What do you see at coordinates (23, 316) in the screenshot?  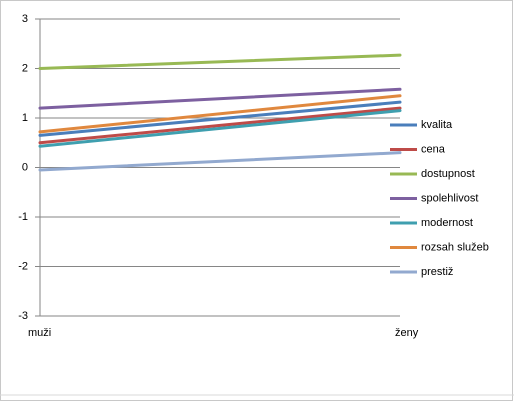 I see `y-tick-label: -3` at bounding box center [23, 316].